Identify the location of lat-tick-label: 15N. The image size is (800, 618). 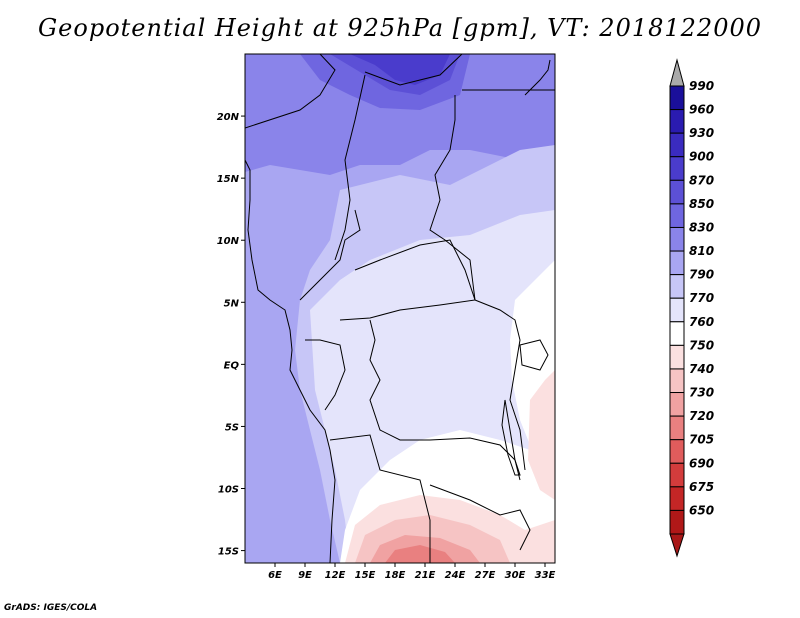
(228, 179).